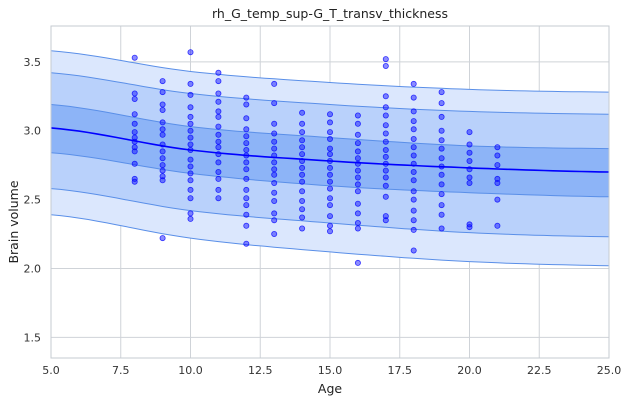 The height and width of the screenshot is (402, 628). What do you see at coordinates (121, 370) in the screenshot?
I see `x-tick-label: 7.5` at bounding box center [121, 370].